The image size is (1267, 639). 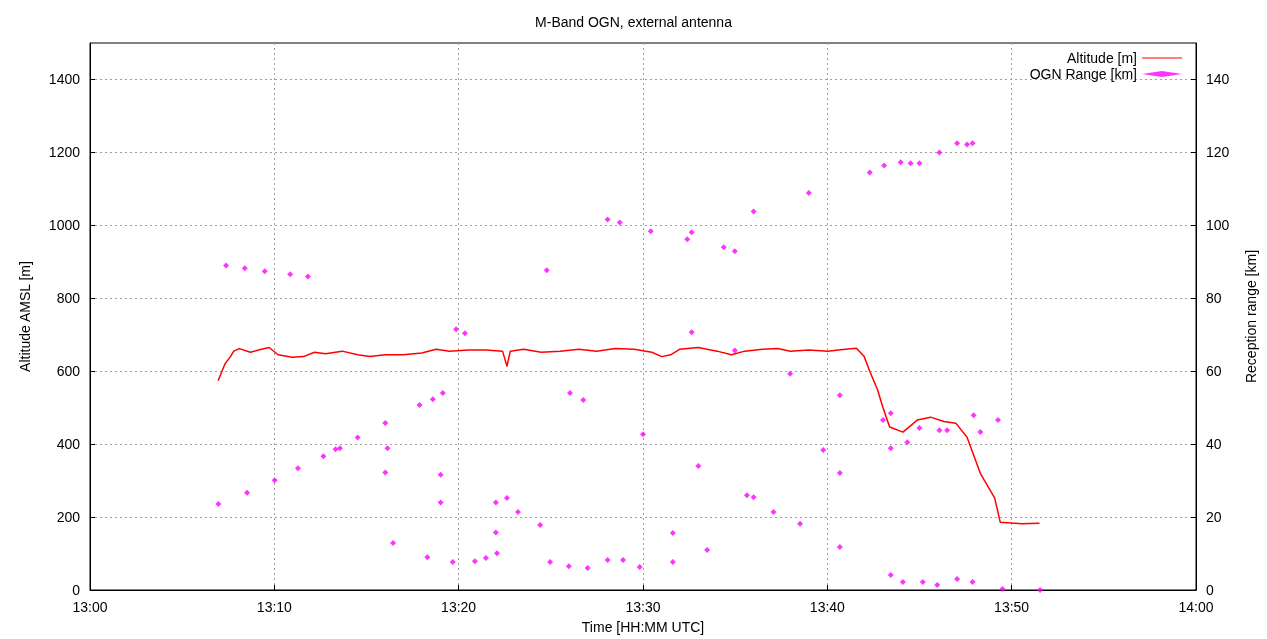 I want to click on y2-tick-label: 120, so click(x=1218, y=152).